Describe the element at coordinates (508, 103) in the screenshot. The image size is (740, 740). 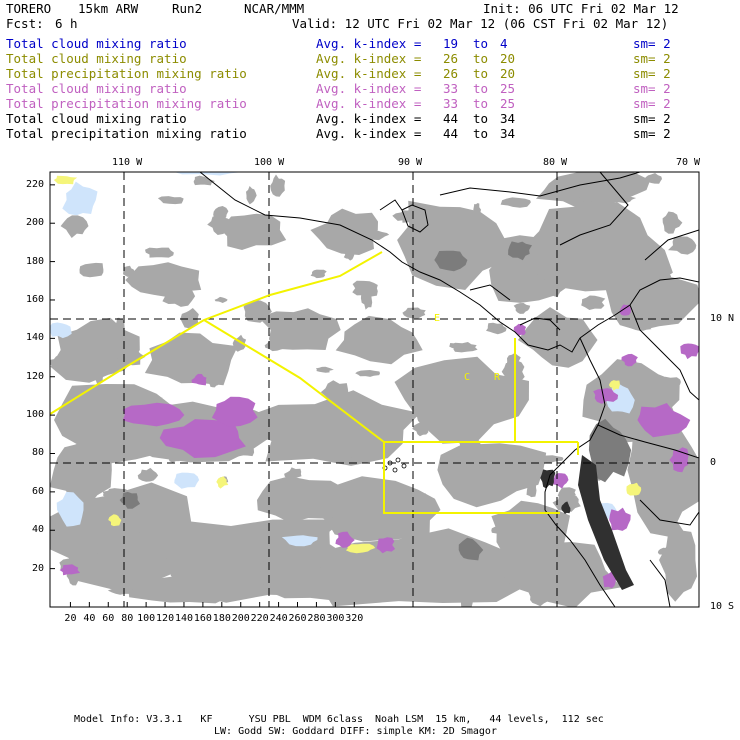
I see `legend-to: 25` at that location.